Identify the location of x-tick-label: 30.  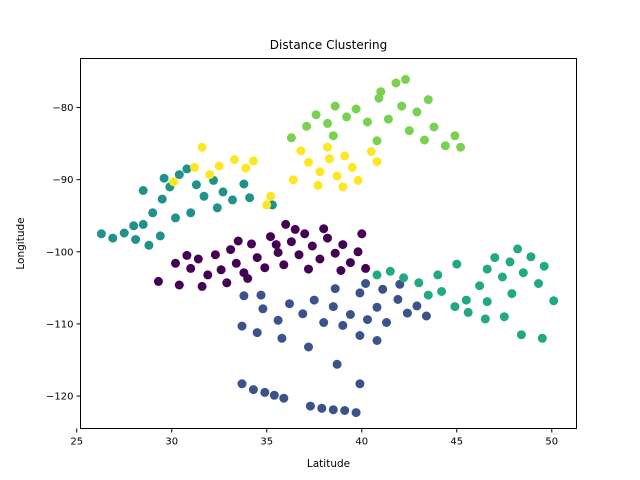
(171, 442).